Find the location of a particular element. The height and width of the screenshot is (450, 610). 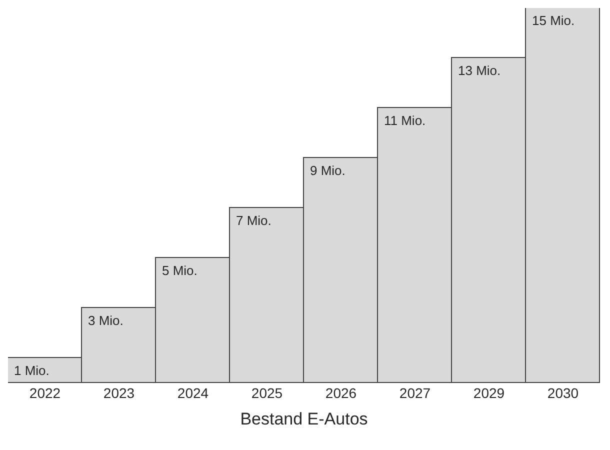

data-label: 11 Mio. is located at coordinates (405, 120).